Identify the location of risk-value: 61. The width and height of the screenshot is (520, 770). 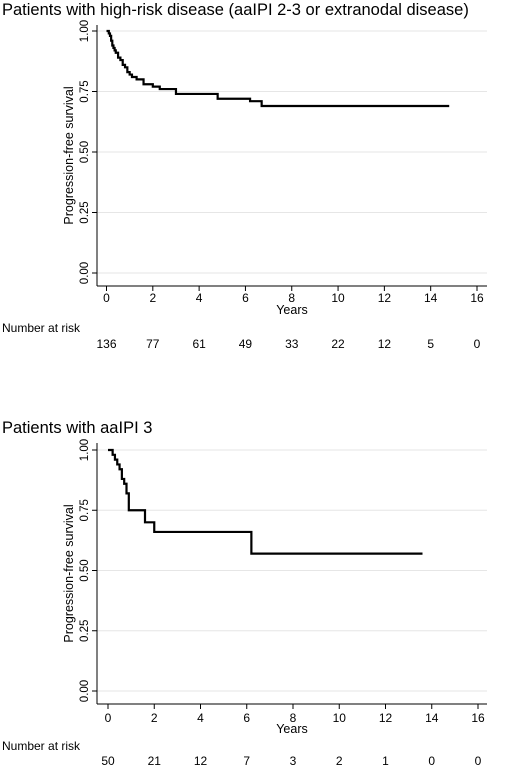
(199, 344).